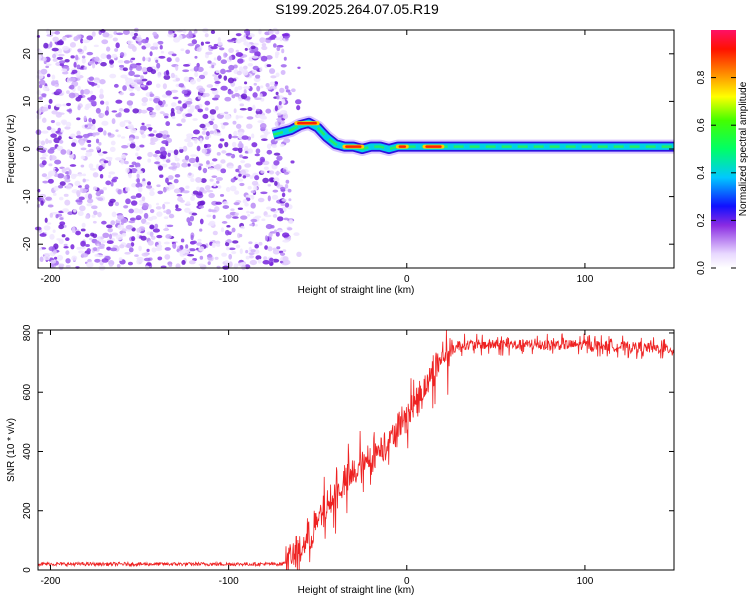 This screenshot has width=750, height=600. I want to click on x-tick-label: -200, so click(50, 581).